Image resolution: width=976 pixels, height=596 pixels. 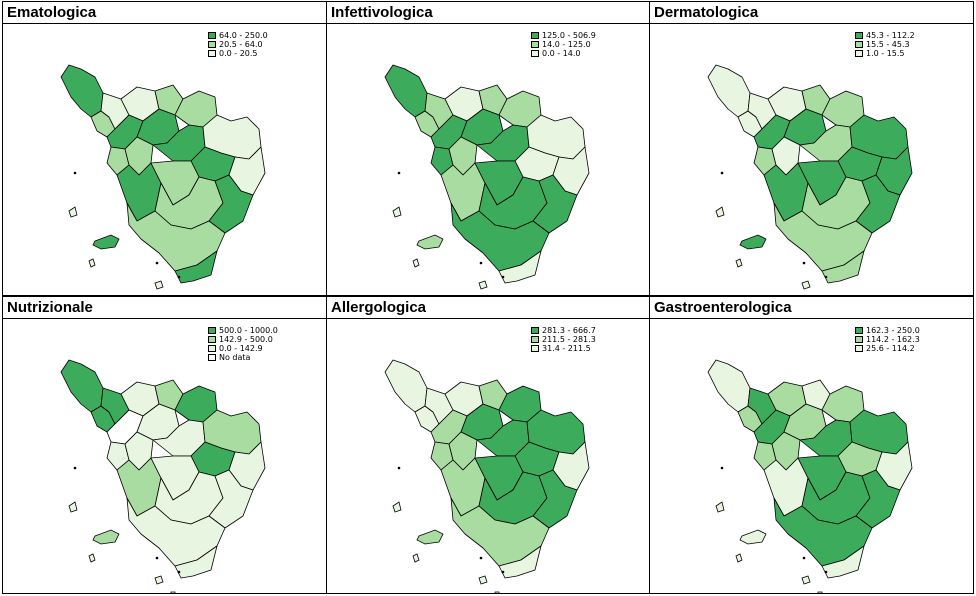 What do you see at coordinates (893, 330) in the screenshot?
I see `legend-label: 162.3 - 250.0` at bounding box center [893, 330].